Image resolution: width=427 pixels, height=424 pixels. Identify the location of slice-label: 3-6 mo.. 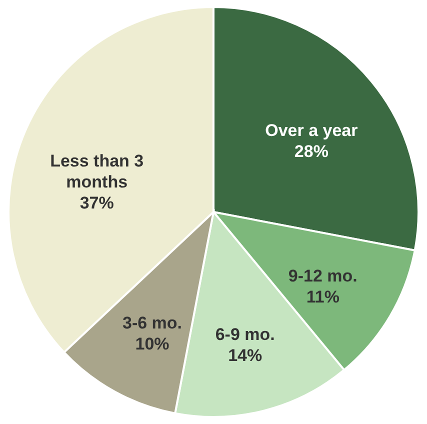
(152, 322).